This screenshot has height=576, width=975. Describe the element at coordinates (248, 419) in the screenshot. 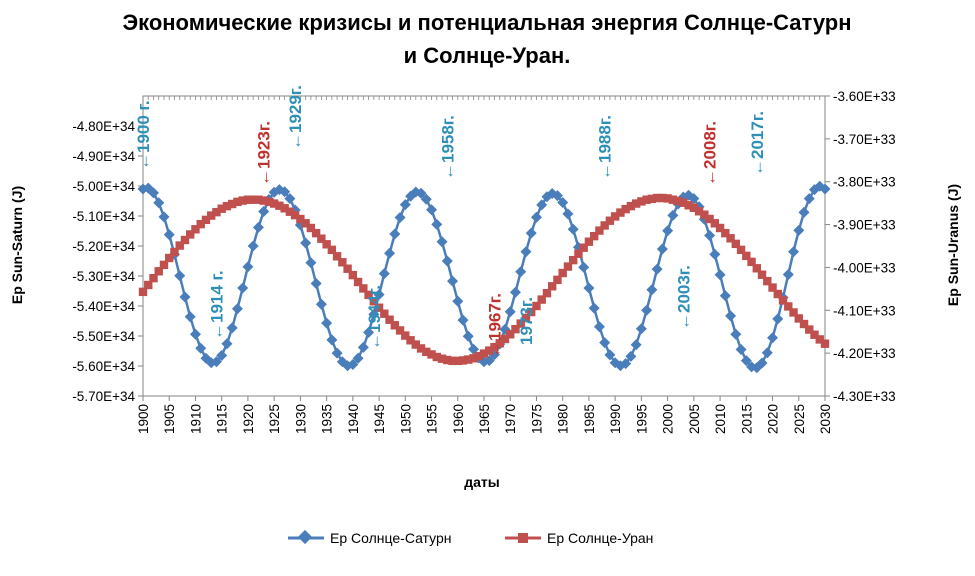

I see `x-tick-label: 1920` at that location.